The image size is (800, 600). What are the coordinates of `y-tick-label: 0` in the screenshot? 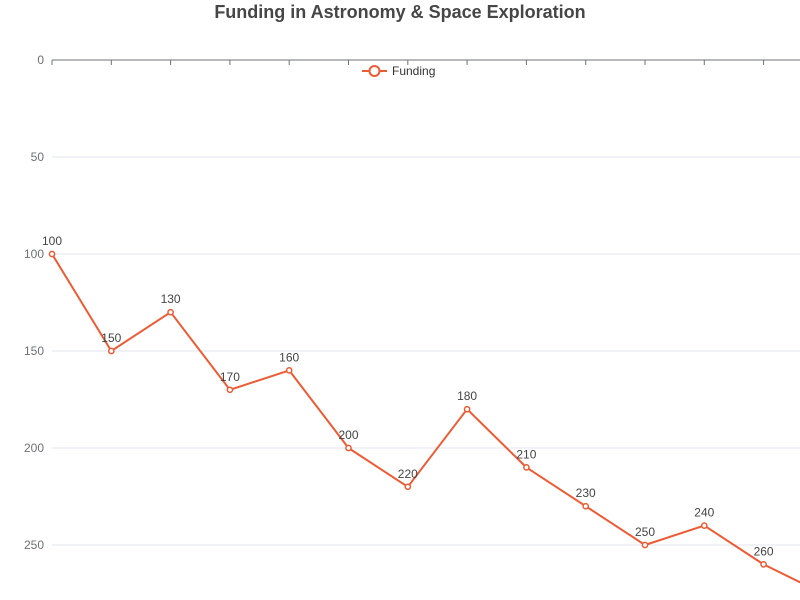 It's located at (40, 60).